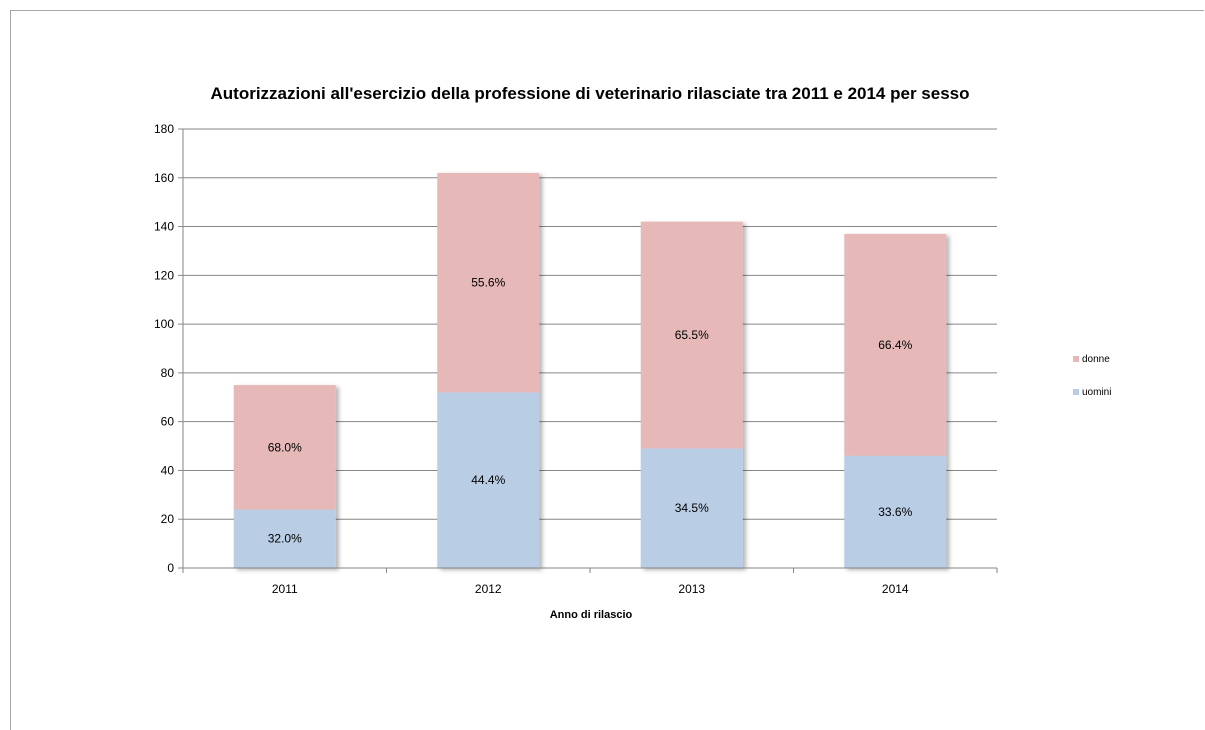  I want to click on legend-label-uomini: uomini, so click(1096, 392).